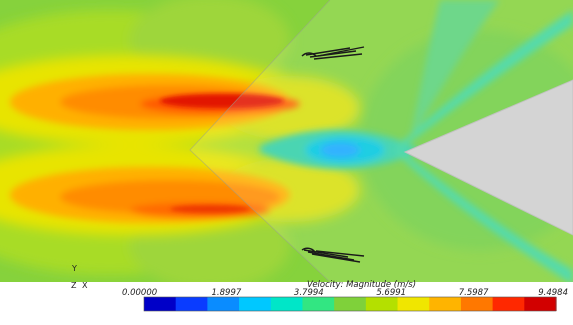 Image resolution: width=573 pixels, height=325 pixels. Describe the element at coordinates (361, 285) in the screenshot. I see `colorbar-title: Velocity: Magnitude (m/s)` at that location.